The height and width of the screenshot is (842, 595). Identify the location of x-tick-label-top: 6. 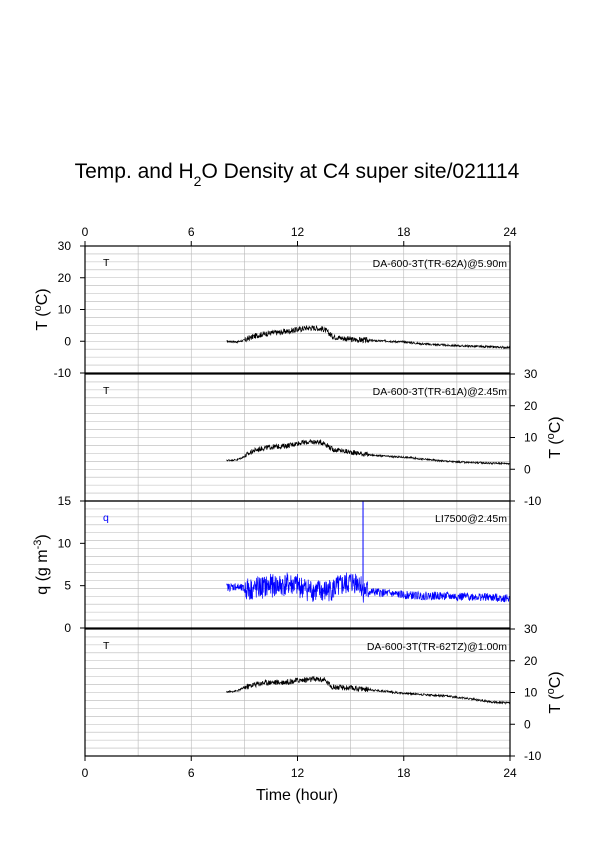
(191, 232).